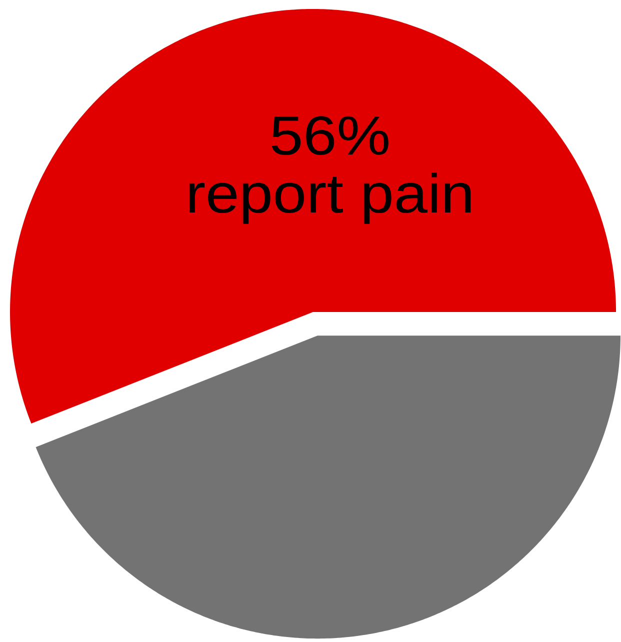  What do you see at coordinates (330, 198) in the screenshot?
I see `slice-label: report pain` at bounding box center [330, 198].